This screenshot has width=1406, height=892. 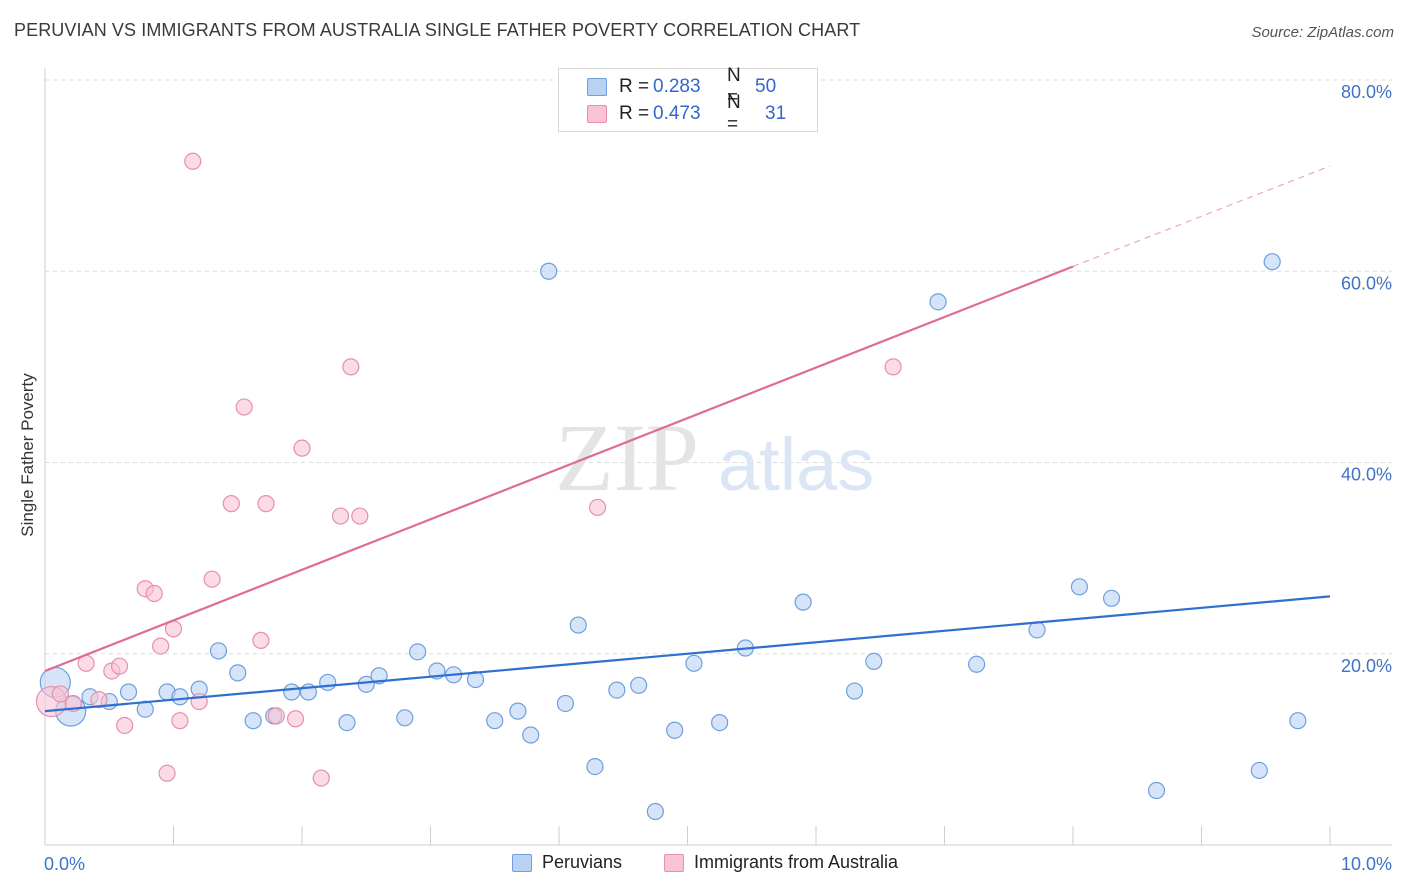 What do you see at coordinates (1366, 864) in the screenshot?
I see `x-tick-label: 10.0%` at bounding box center [1366, 864].